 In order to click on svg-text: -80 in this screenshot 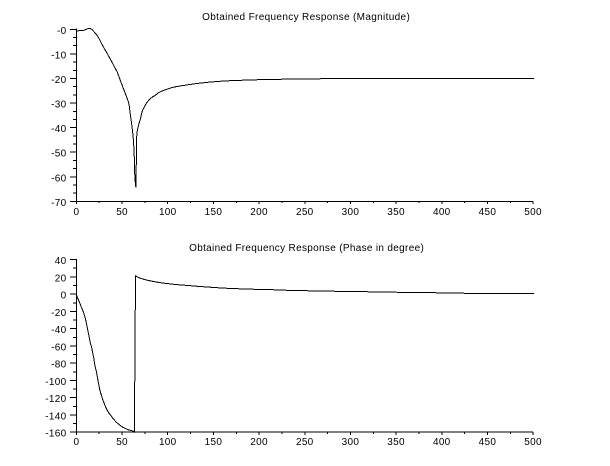, I will do `click(58, 365)`.